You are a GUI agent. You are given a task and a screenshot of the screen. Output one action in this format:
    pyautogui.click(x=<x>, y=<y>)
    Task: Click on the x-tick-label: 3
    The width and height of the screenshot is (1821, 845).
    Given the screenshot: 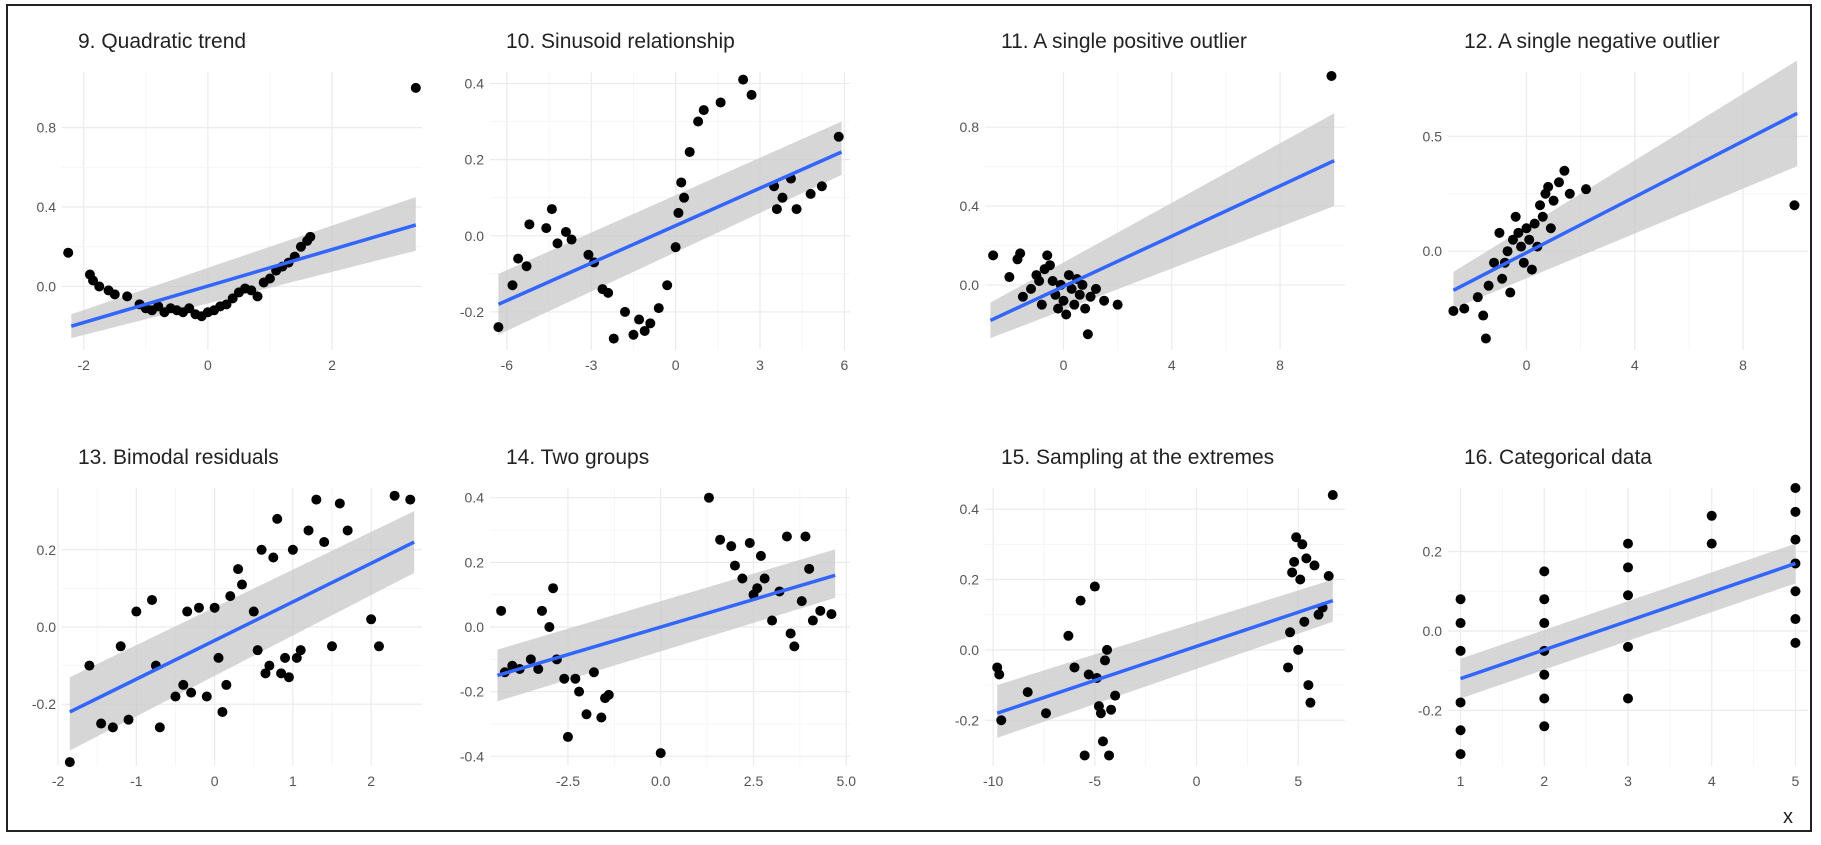 What is the action you would take?
    pyautogui.click(x=1628, y=781)
    